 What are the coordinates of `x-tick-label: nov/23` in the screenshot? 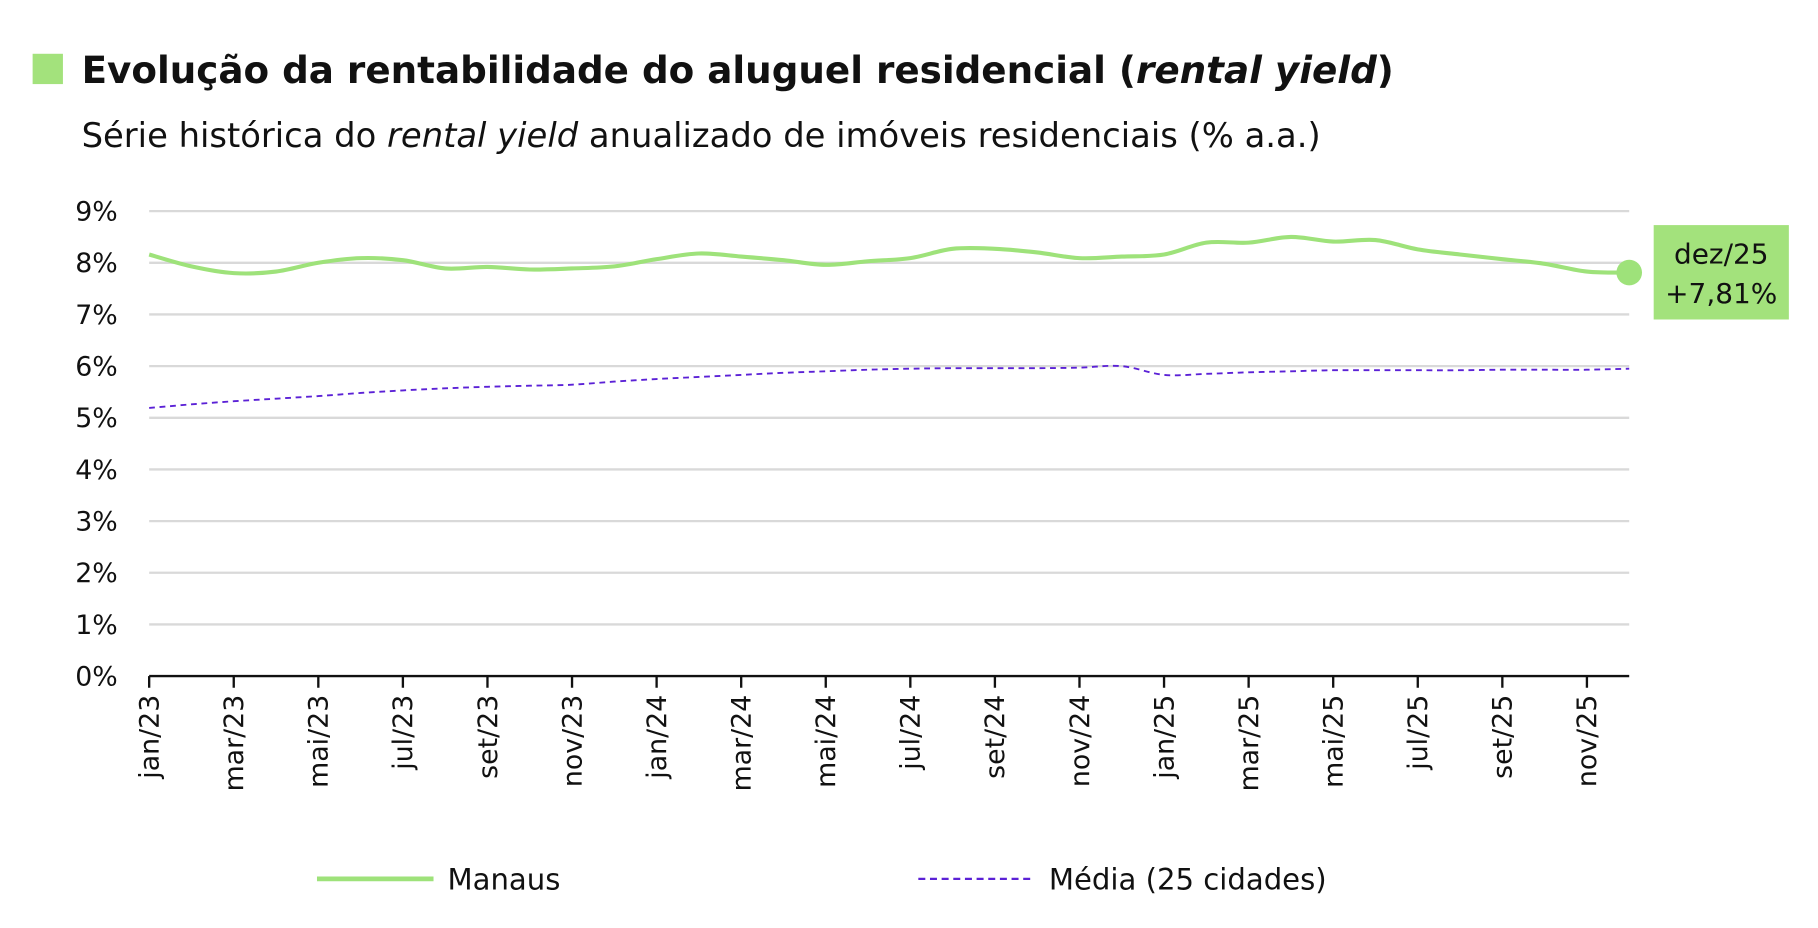 It's located at (572, 741).